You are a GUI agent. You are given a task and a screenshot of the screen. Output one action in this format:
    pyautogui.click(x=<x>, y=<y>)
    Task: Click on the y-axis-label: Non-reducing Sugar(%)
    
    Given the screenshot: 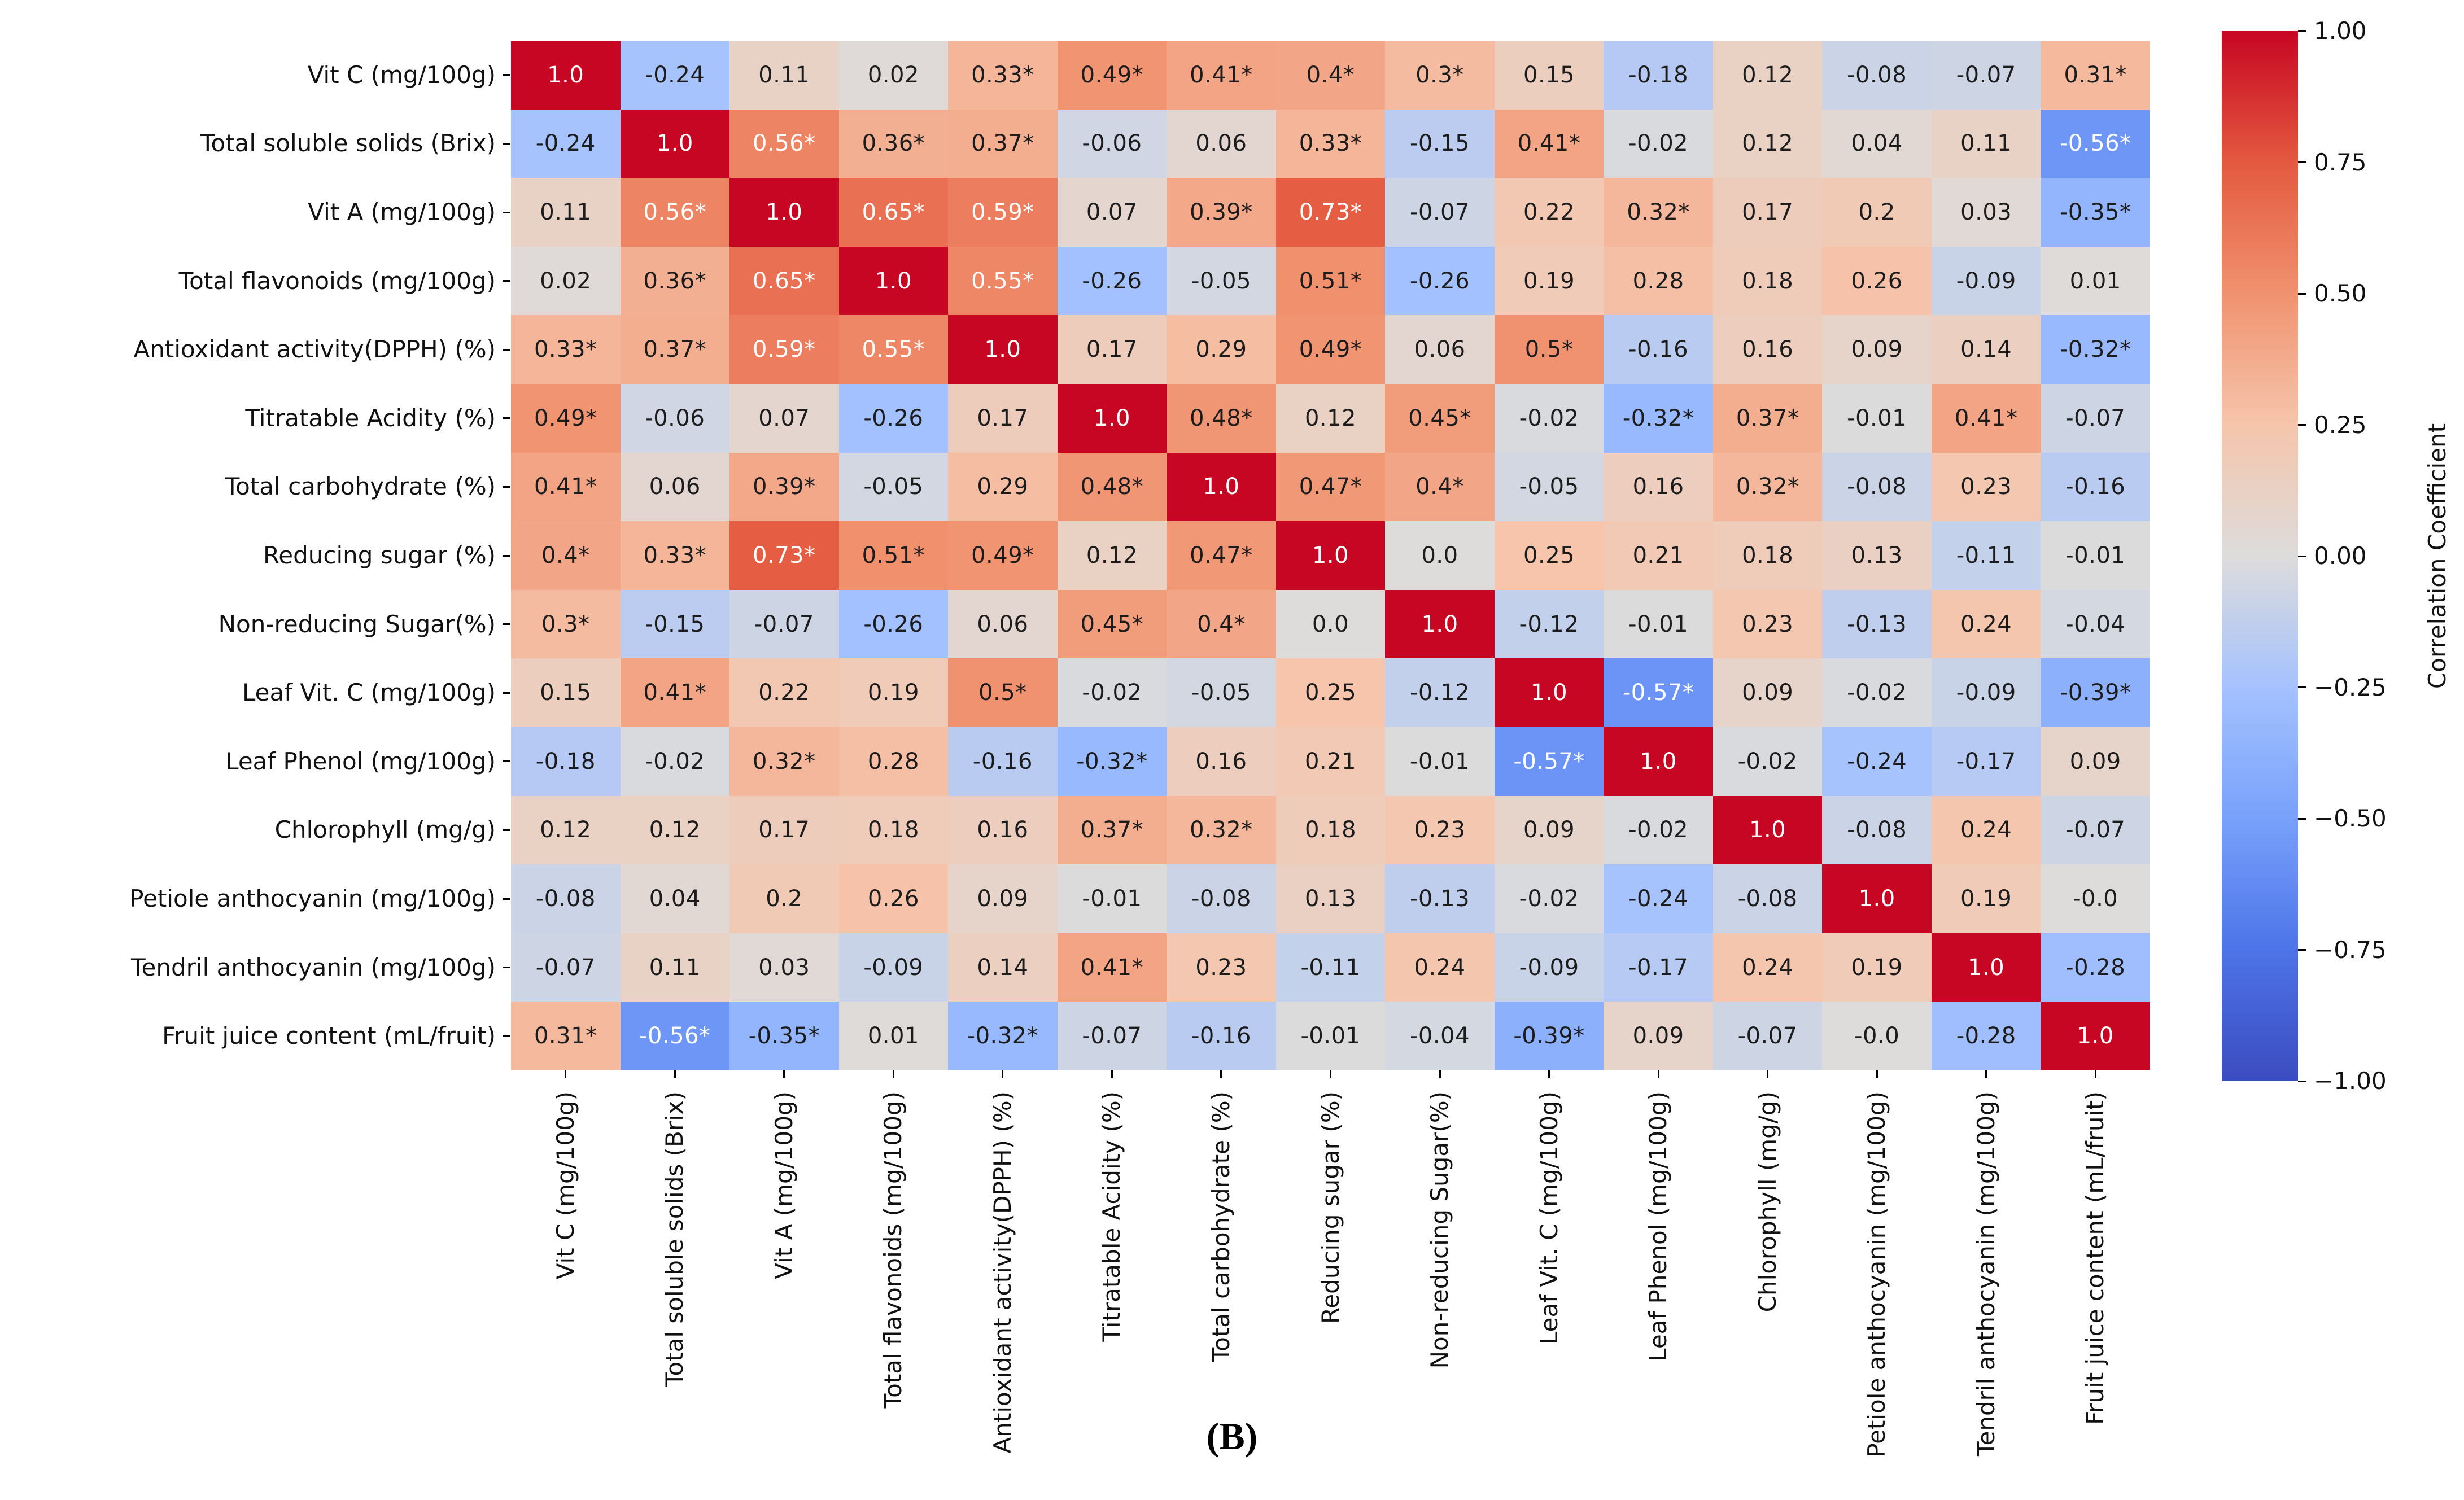 What is the action you would take?
    pyautogui.click(x=357, y=624)
    